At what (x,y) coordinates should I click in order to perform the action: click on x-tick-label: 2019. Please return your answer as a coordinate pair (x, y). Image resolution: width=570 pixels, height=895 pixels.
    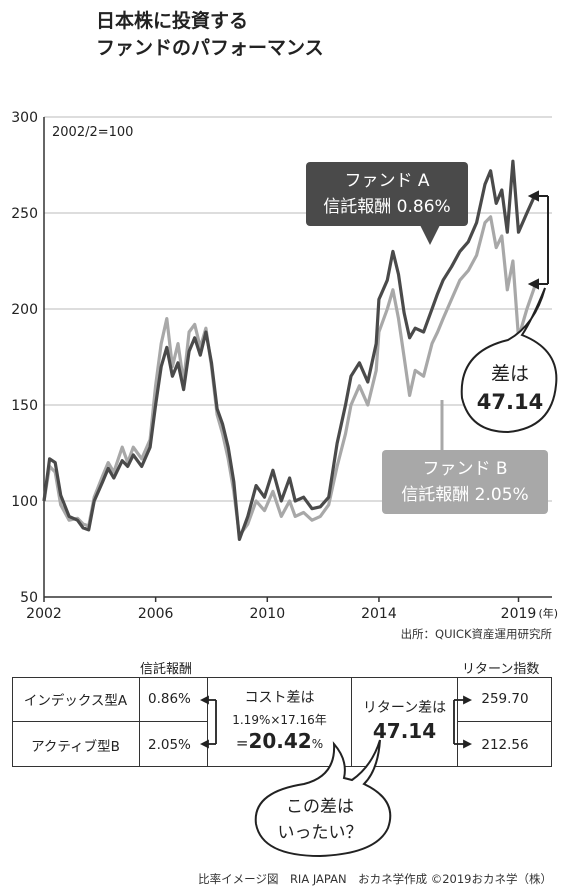
    Looking at the image, I should click on (519, 614).